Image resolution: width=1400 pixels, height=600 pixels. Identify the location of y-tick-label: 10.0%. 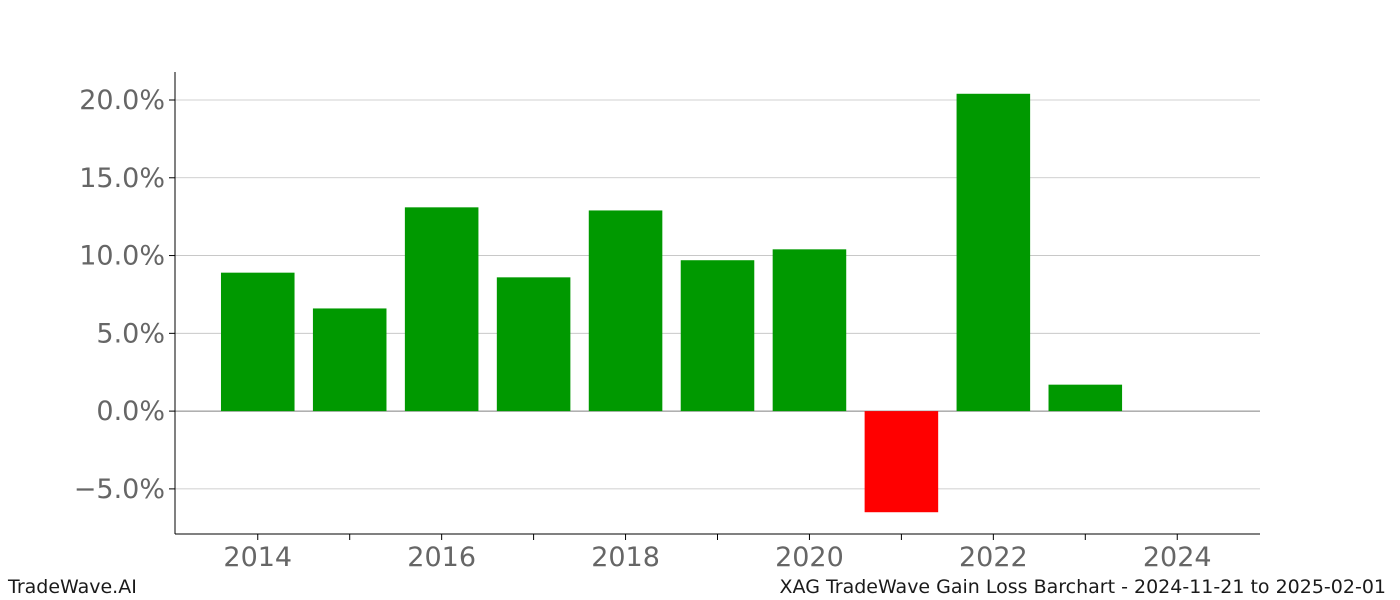
(122, 256).